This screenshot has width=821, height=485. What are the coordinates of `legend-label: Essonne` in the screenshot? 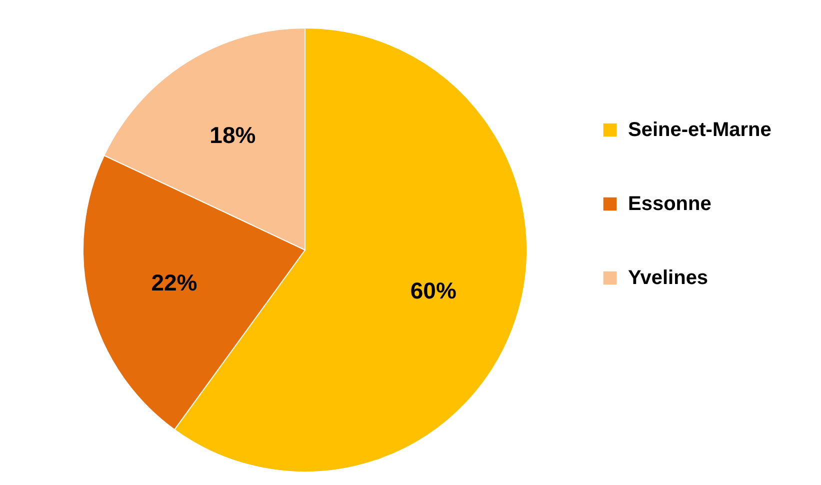 It's located at (670, 204).